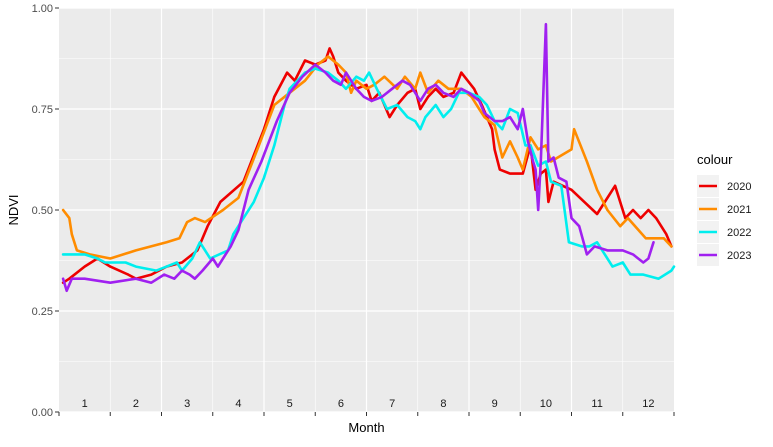 The image size is (773, 447). I want to click on month-label: 12, so click(648, 404).